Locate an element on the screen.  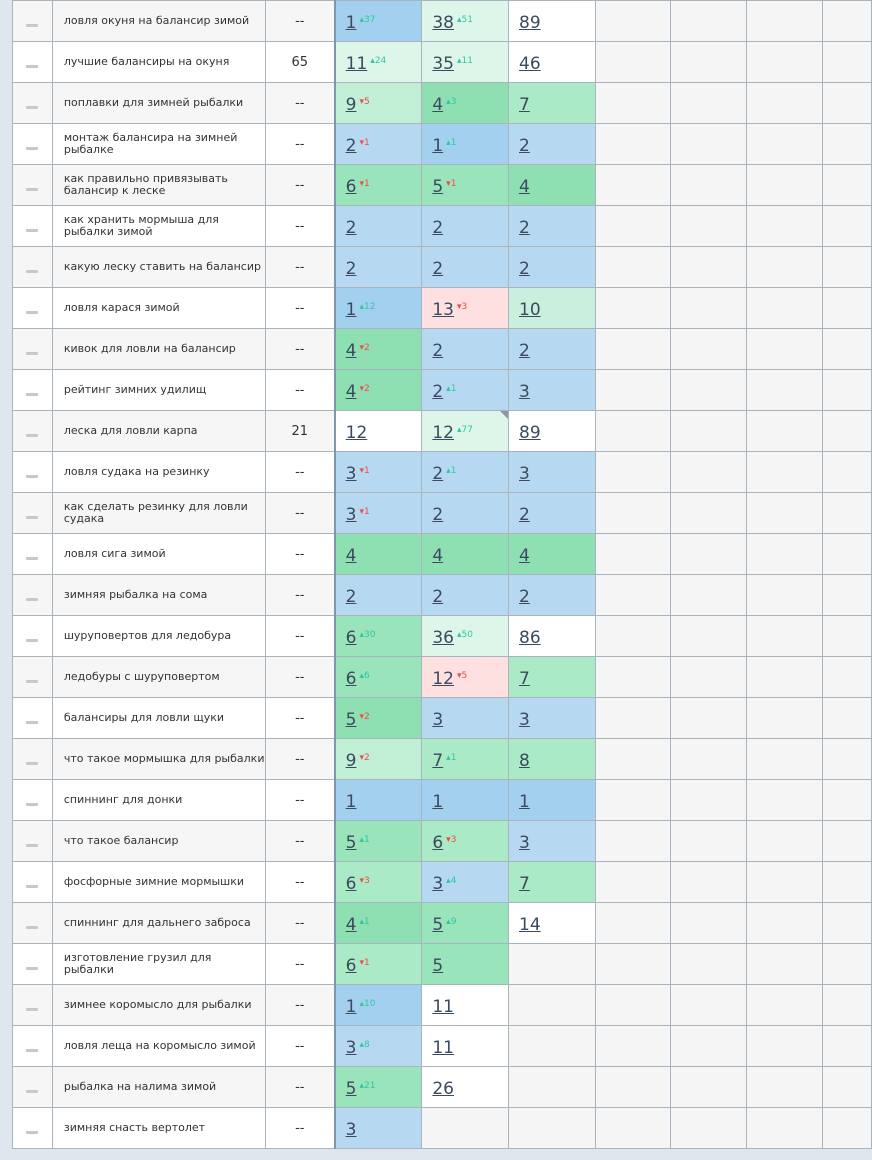
position-link: 86 is located at coordinates (530, 638).